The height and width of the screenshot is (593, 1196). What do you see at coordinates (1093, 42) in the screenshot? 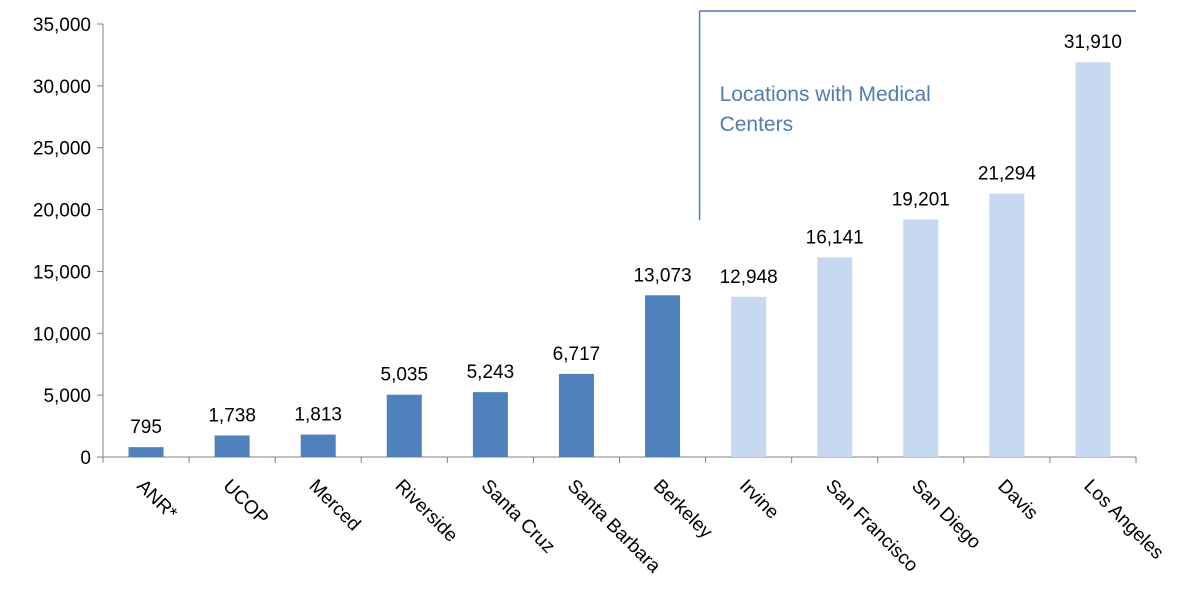
I see `bar-value-label: 31,910` at bounding box center [1093, 42].